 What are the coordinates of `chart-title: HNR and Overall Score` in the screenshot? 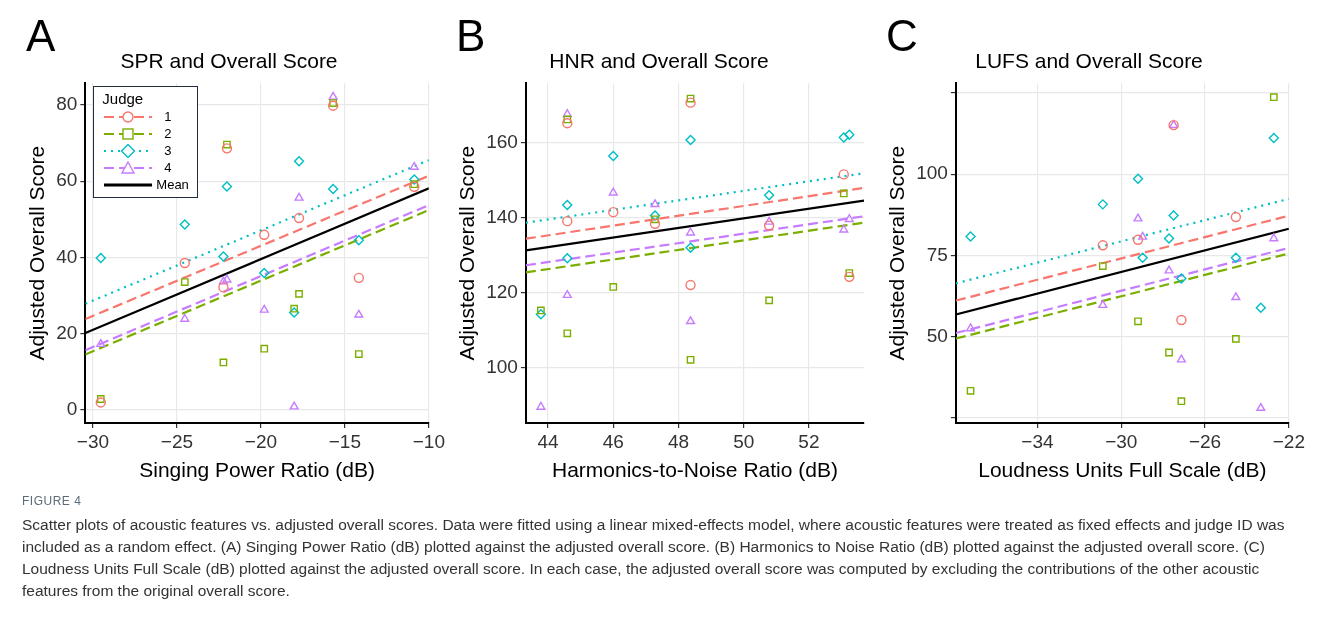 It's located at (659, 61).